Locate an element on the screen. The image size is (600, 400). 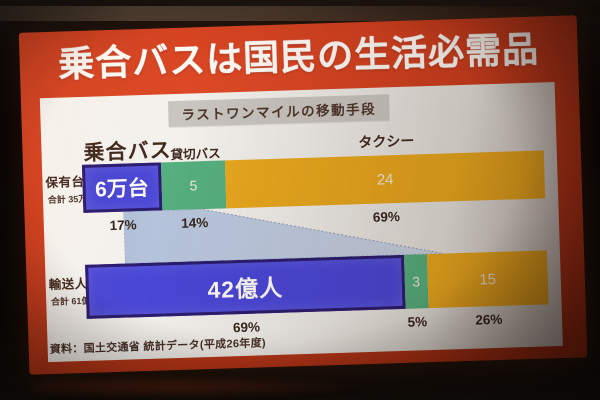
bar-segment-fleet-kashikiri: 5 is located at coordinates (193, 185).